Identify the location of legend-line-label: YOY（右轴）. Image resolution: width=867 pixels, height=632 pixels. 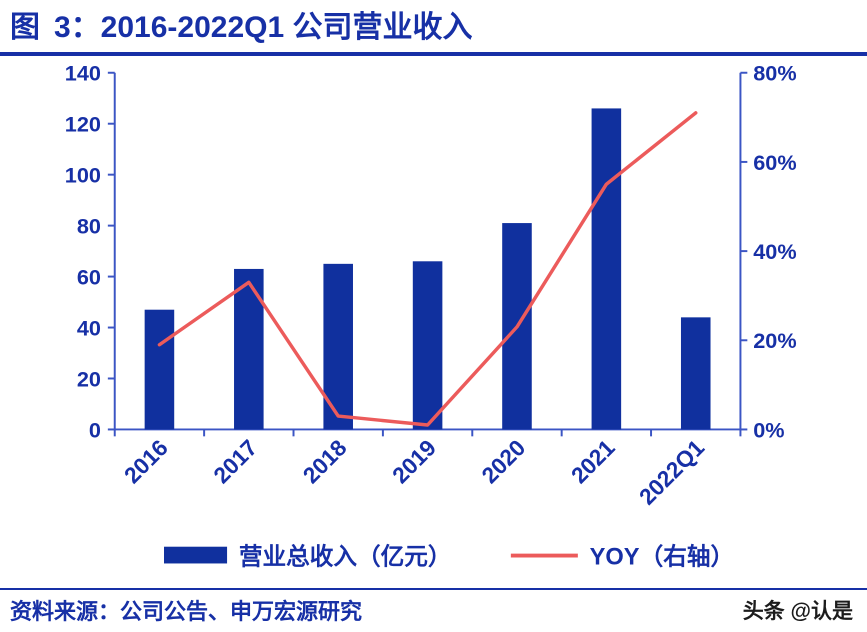
(662, 556).